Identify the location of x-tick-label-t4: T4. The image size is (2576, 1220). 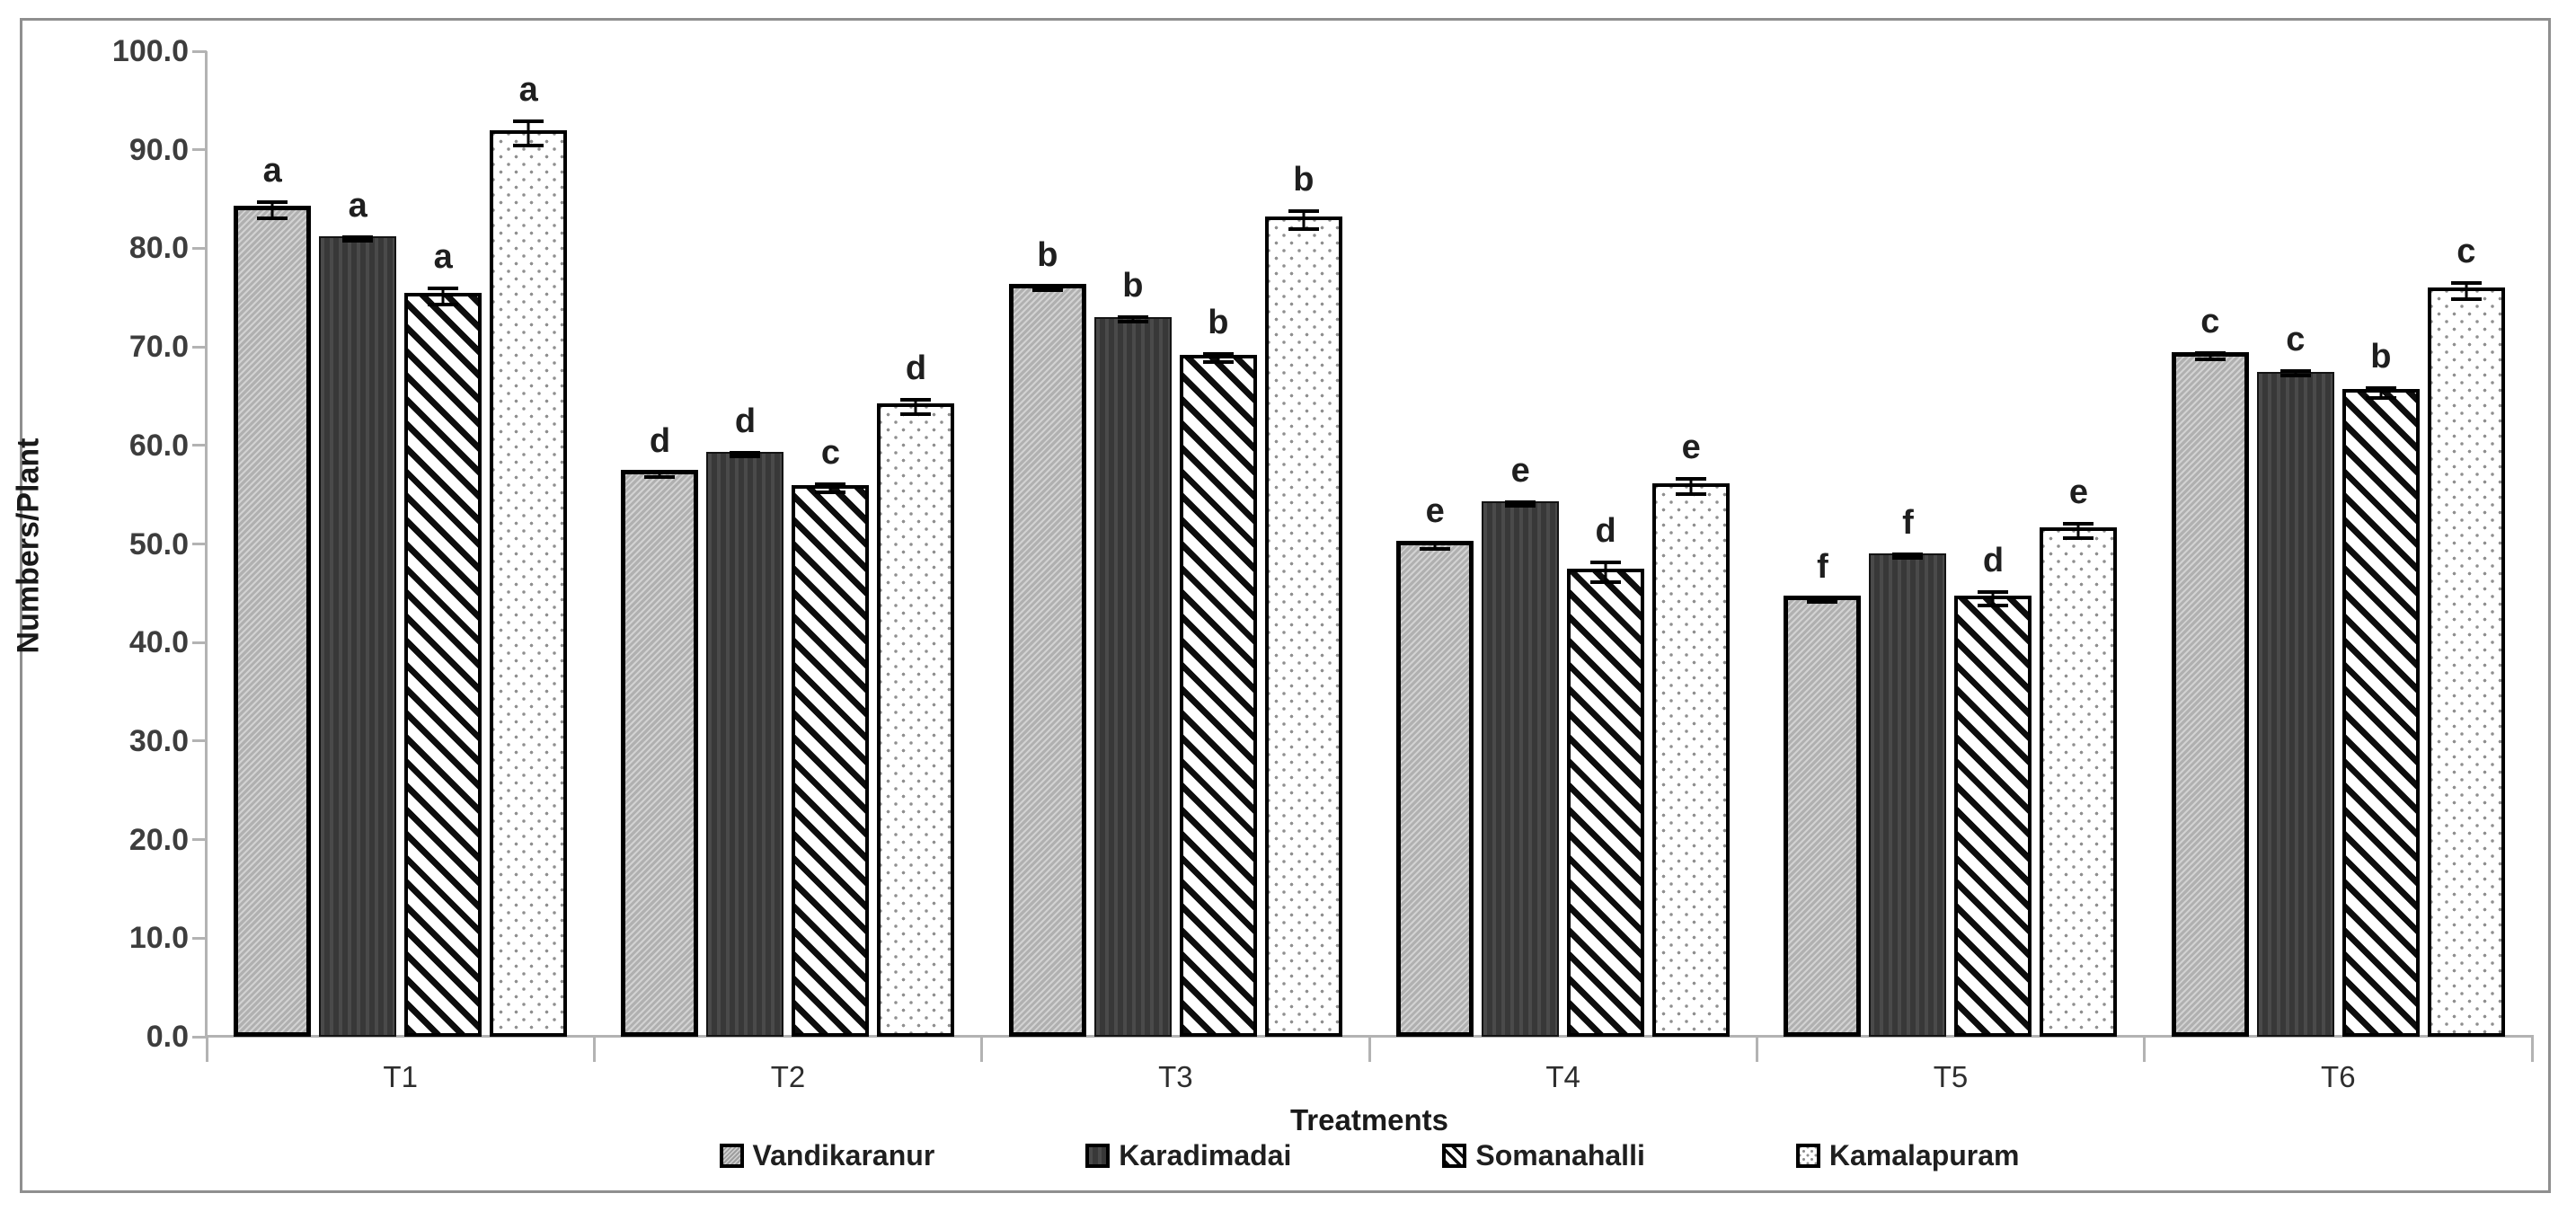
(1562, 1076).